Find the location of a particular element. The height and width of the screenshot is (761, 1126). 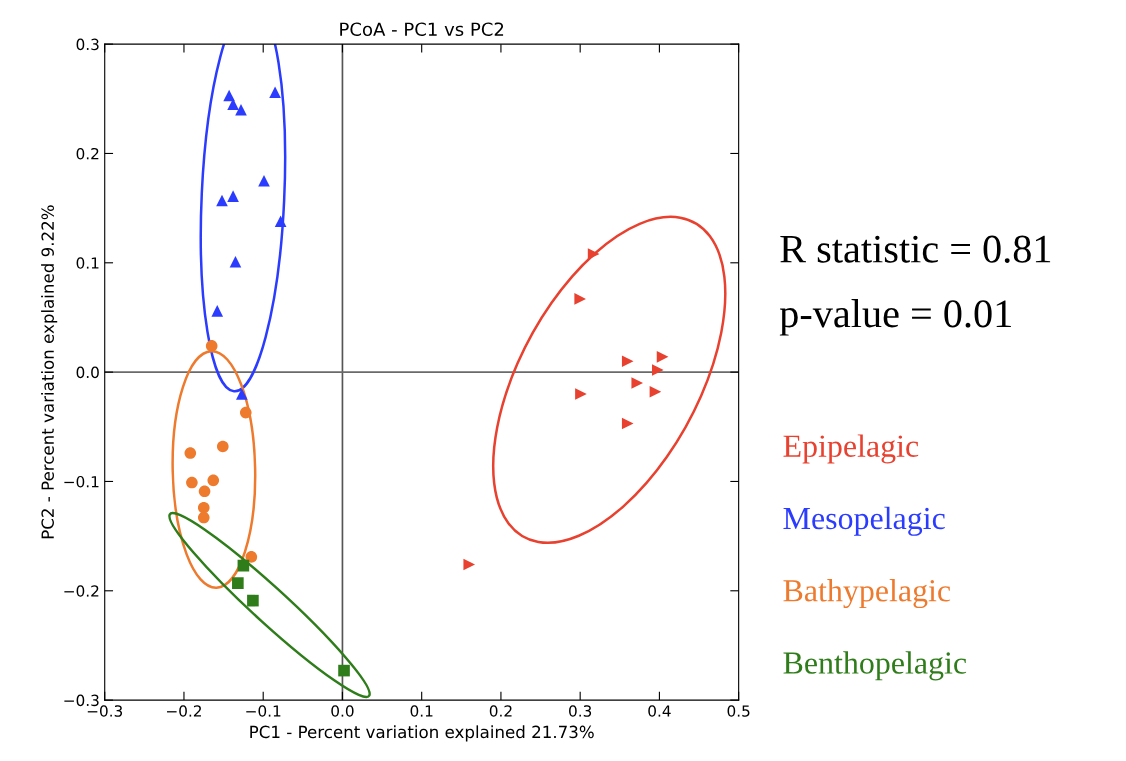

chart-title: PCoA - PC1 vs PC2 is located at coordinates (422, 29).